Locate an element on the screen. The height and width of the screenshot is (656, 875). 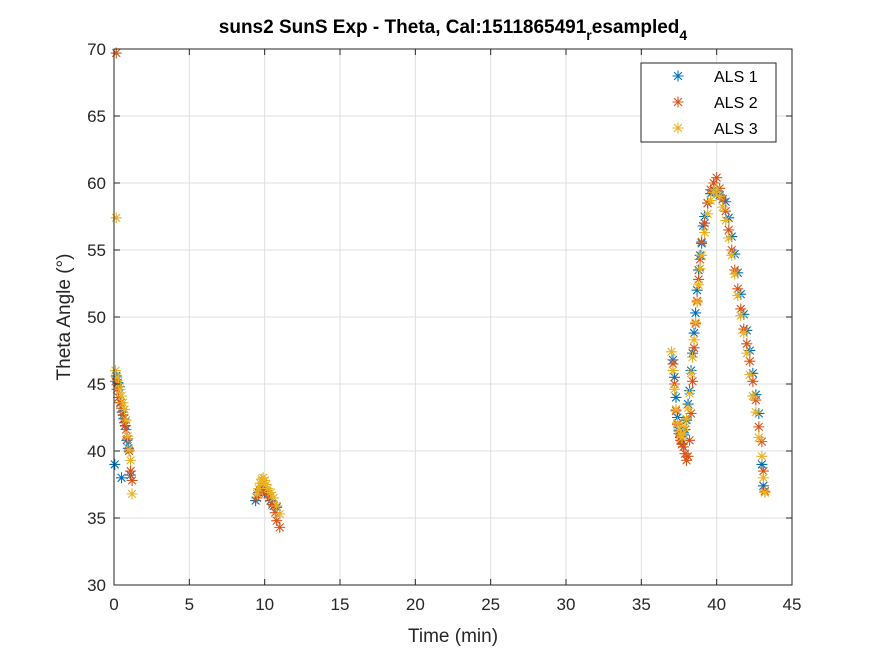
y-axis-label: Theta Angle (°) is located at coordinates (64, 317).